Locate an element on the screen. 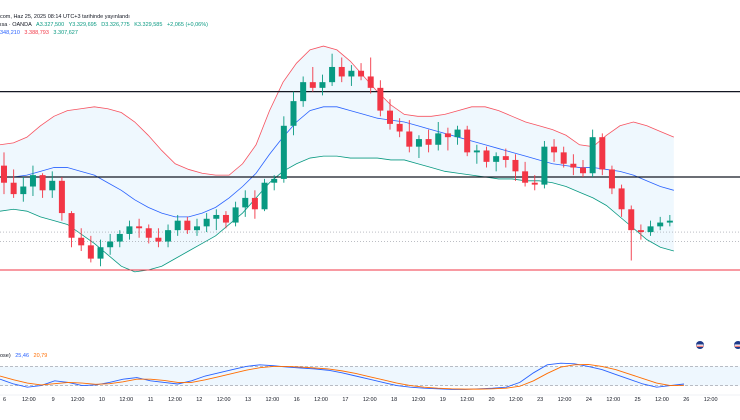 This screenshot has height=420, width=740. time-axis-label: 10 is located at coordinates (102, 400).